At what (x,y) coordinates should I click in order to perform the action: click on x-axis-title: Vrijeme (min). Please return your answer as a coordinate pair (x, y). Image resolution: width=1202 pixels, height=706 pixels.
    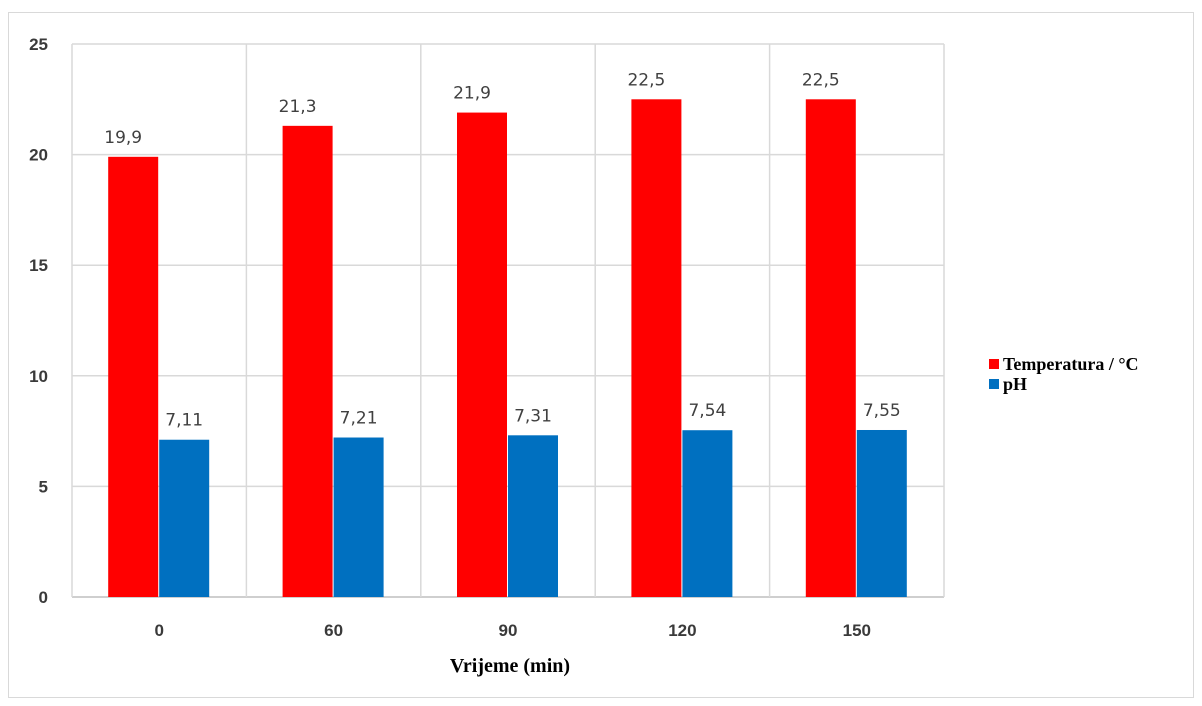
    Looking at the image, I should click on (510, 666).